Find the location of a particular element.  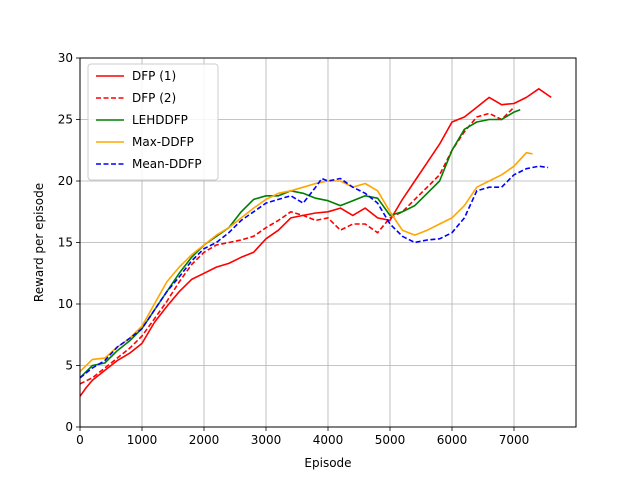

y-tick-label: 15 is located at coordinates (65, 243).